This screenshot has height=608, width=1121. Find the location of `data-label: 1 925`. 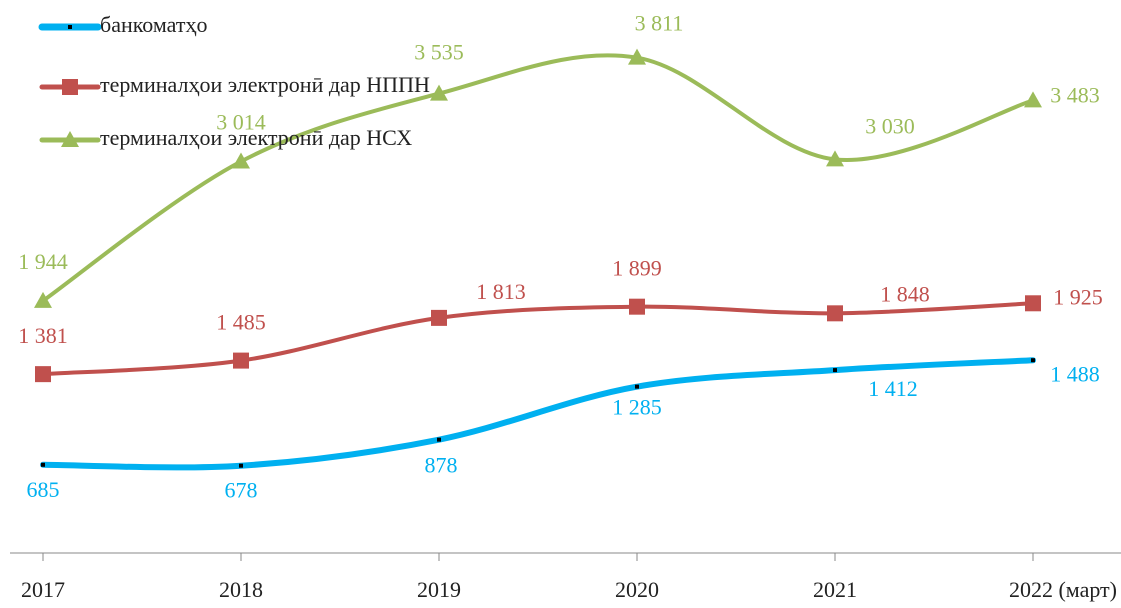

data-label: 1 925 is located at coordinates (1078, 296).